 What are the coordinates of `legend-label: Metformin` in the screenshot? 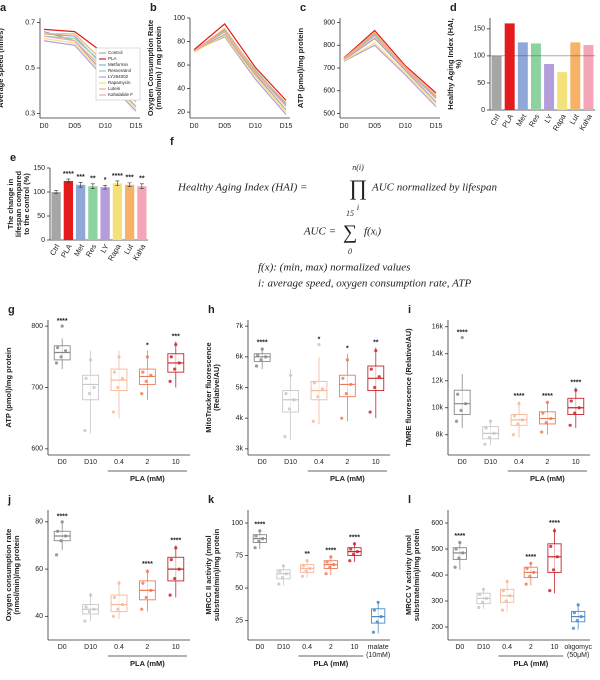 It's located at (118, 64).